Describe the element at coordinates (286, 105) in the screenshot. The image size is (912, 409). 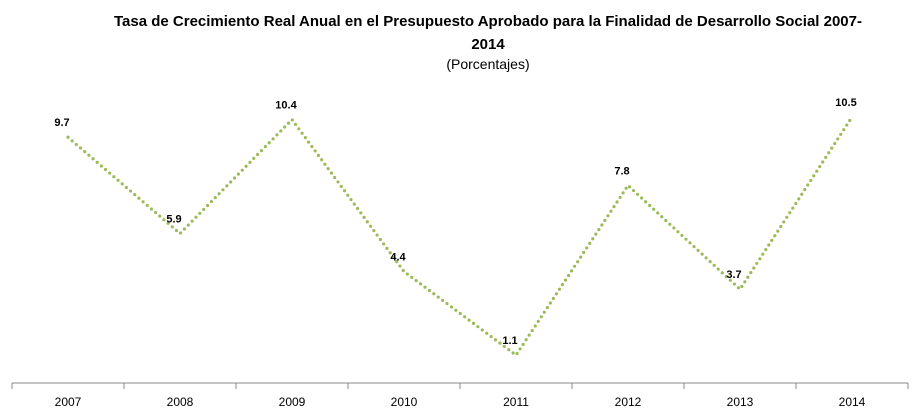
I see `data-label: 10.4` at that location.